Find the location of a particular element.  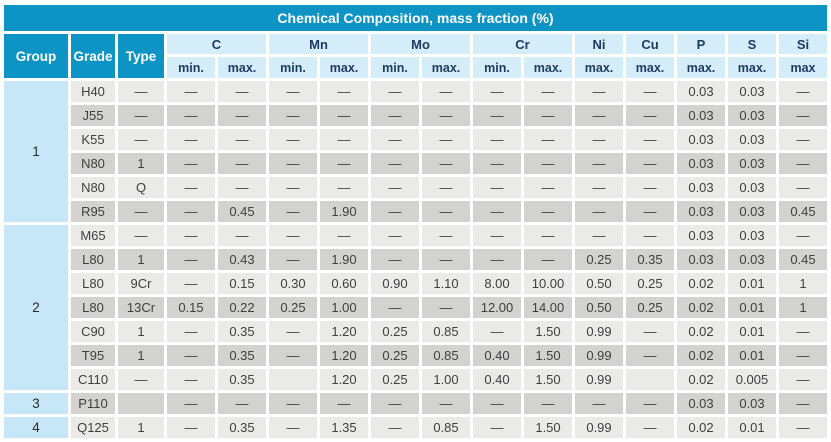

column-header-grade: Grade is located at coordinates (93, 56).